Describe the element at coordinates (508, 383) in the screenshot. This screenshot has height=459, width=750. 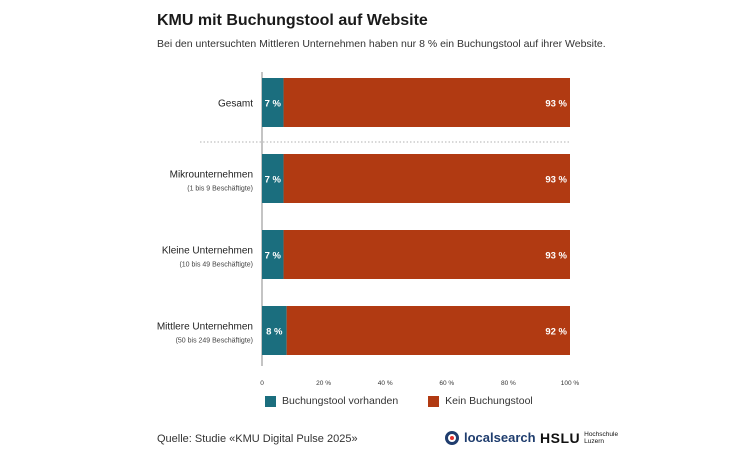
I see `x-tick-label-4: 80 %` at that location.